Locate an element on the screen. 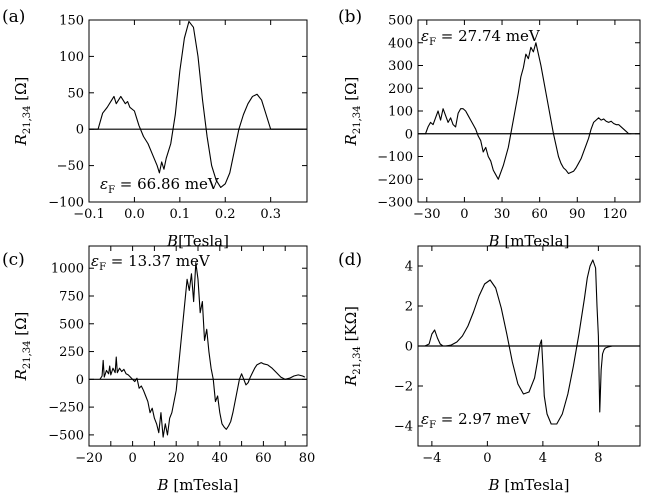 The image size is (657, 495). x-tick-label: 20 is located at coordinates (176, 458).